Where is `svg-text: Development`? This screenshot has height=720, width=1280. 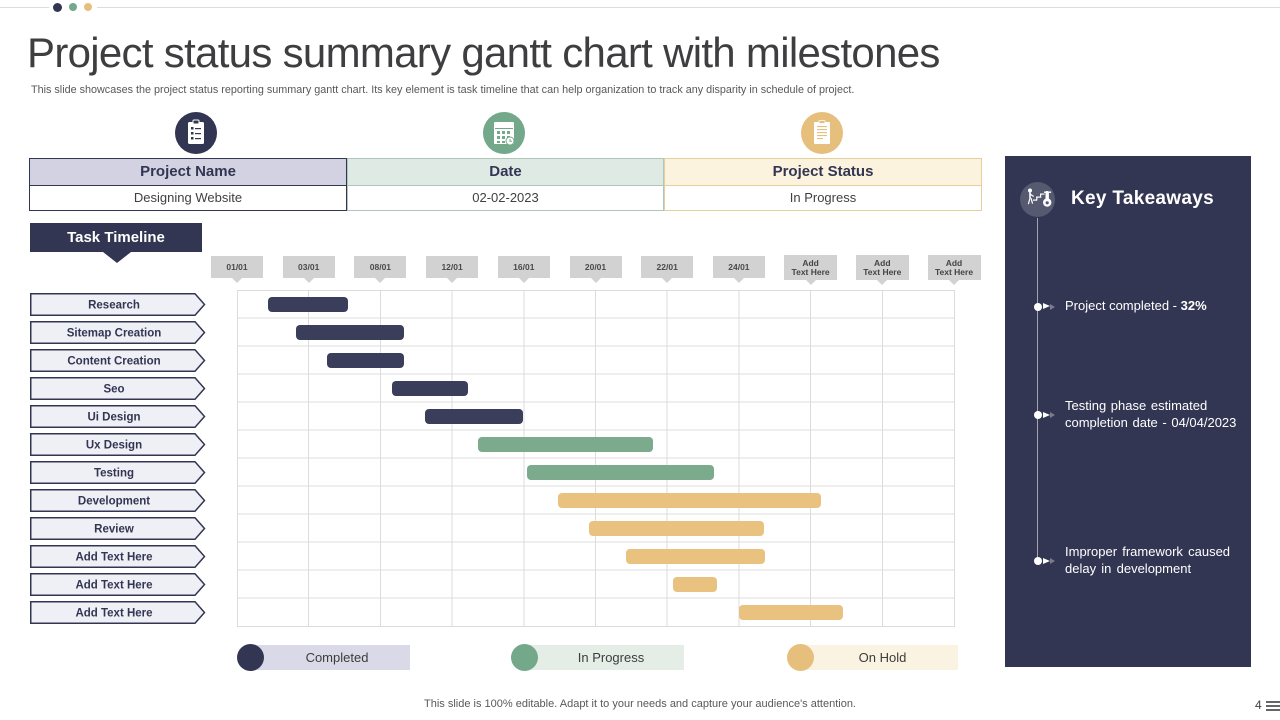 svg-text: Development is located at coordinates (114, 501).